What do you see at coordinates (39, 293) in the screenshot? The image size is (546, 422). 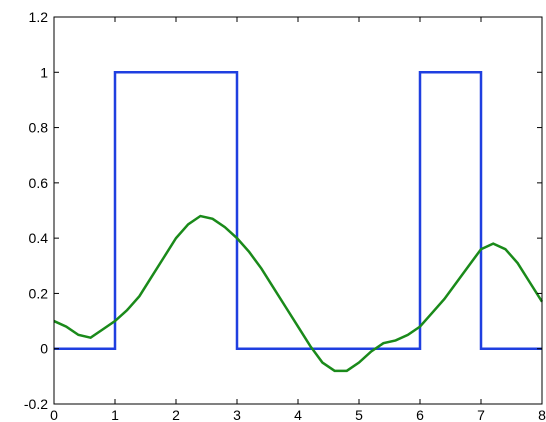 I see `y-tick-label: 0.2` at bounding box center [39, 293].